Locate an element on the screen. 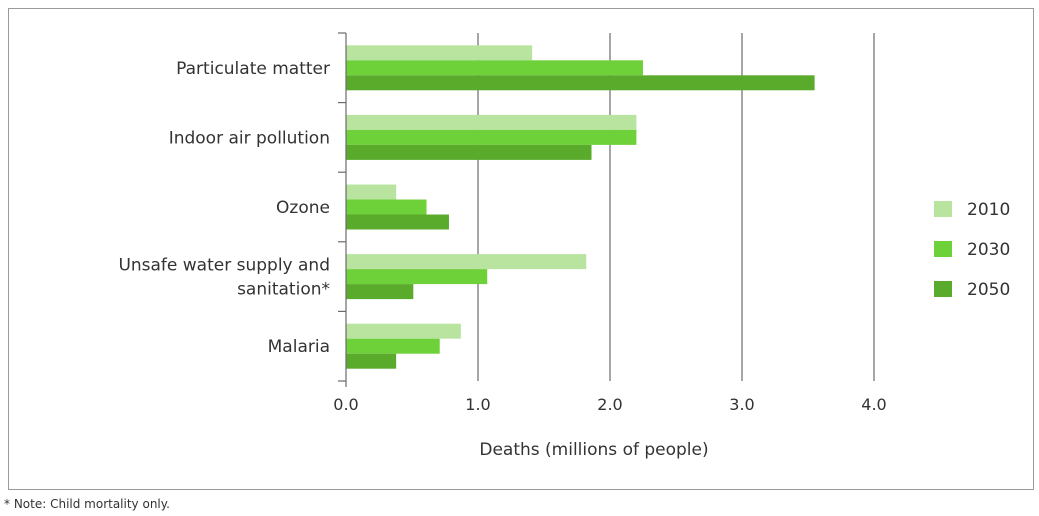 This screenshot has width=1039, height=516. category-label: Malaria is located at coordinates (299, 347).